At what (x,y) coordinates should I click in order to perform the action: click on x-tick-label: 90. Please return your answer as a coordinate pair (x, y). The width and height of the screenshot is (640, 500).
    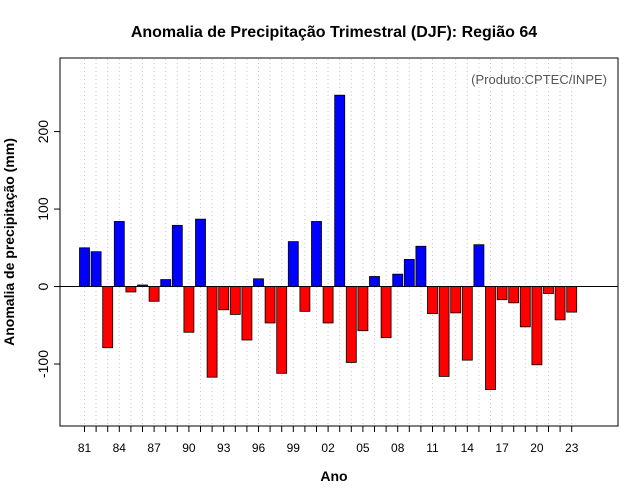
    Looking at the image, I should click on (189, 448).